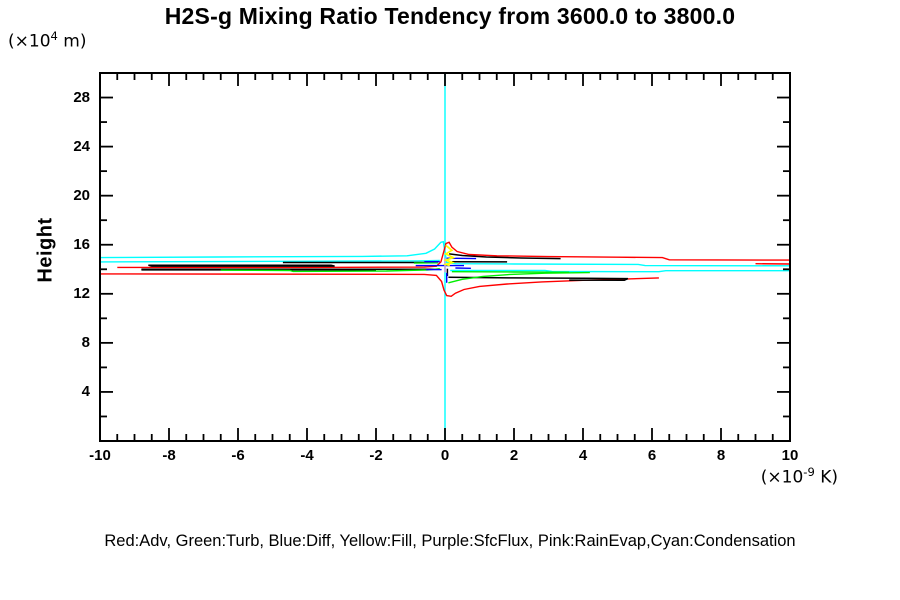  I want to click on series-adv, so click(445, 269).